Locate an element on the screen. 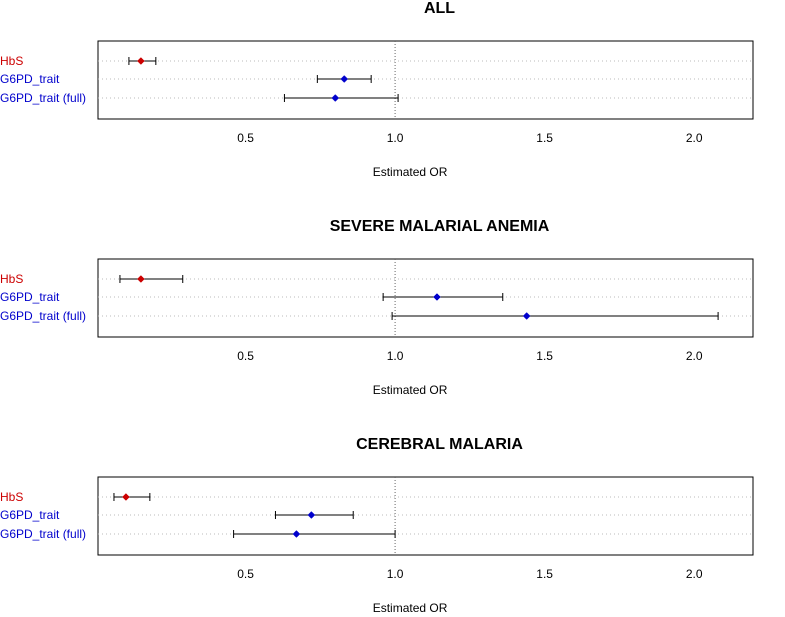 The height and width of the screenshot is (617, 785). panel-title: CEREBRAL MALARIA is located at coordinates (439, 444).